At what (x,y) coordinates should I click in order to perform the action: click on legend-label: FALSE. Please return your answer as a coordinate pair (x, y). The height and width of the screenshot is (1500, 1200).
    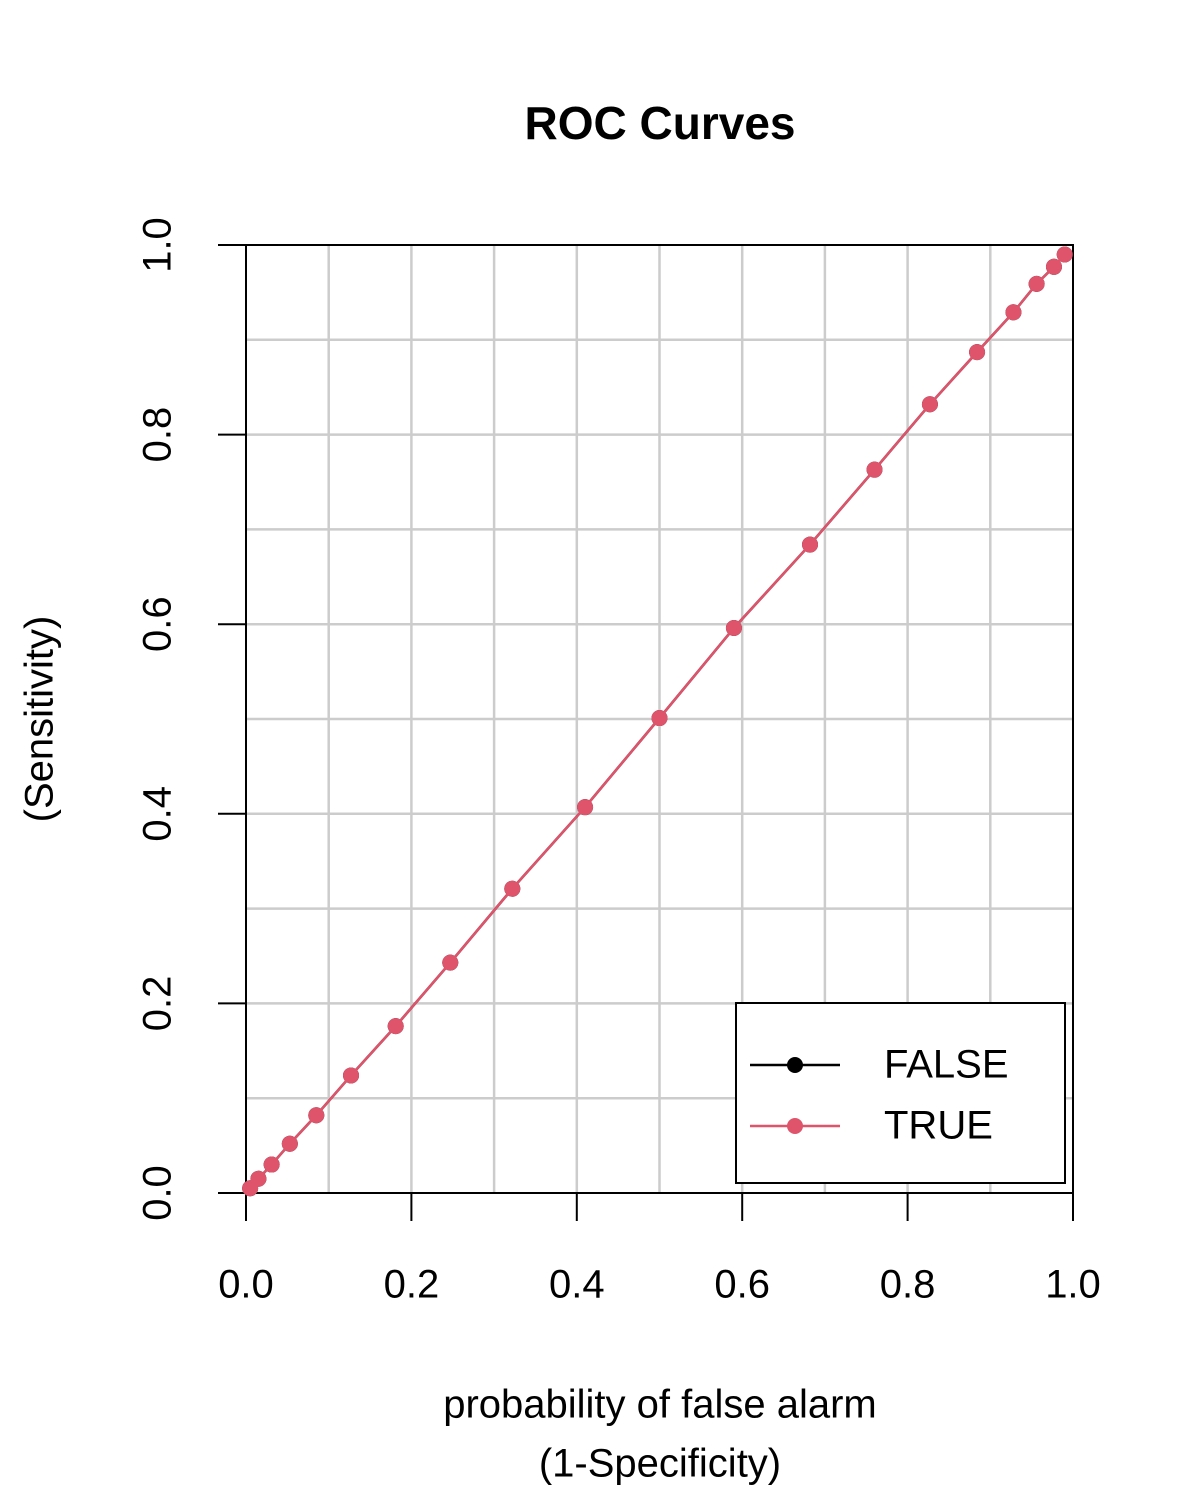
    Looking at the image, I should click on (946, 1065).